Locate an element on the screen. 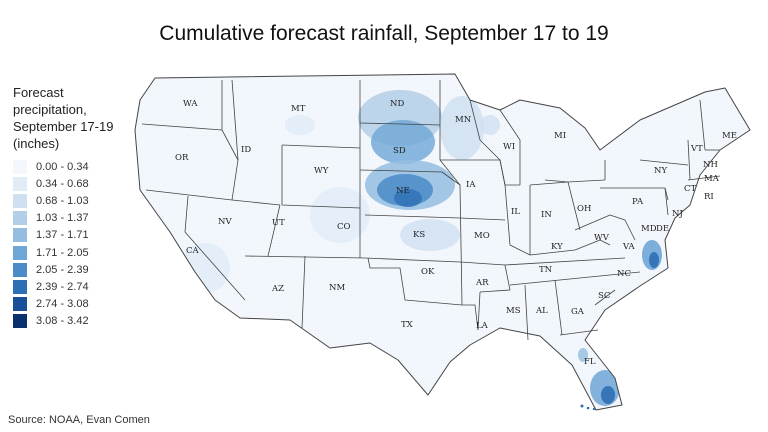 The image size is (768, 432). state-label-ga: GA is located at coordinates (578, 312).